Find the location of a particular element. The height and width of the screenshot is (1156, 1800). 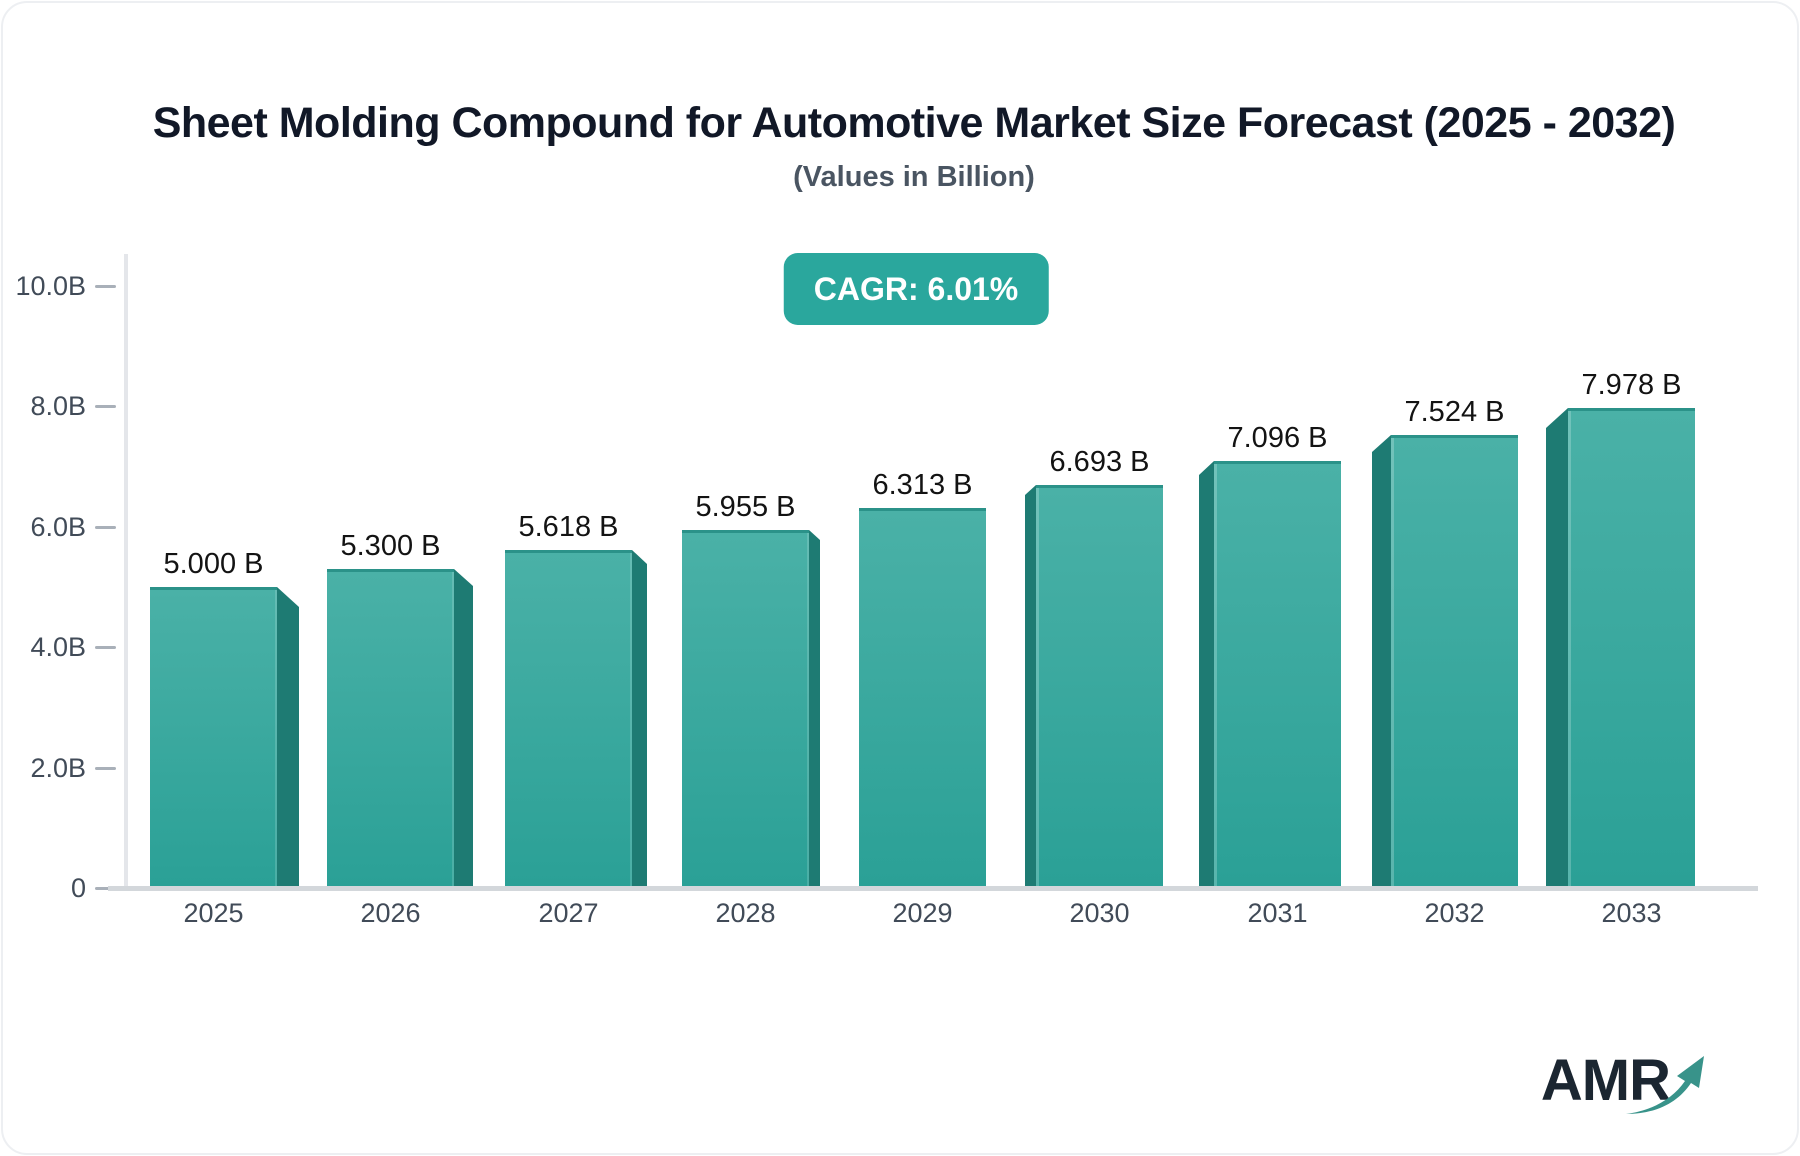

x-tick-label-2032: 2032 is located at coordinates (1454, 913).